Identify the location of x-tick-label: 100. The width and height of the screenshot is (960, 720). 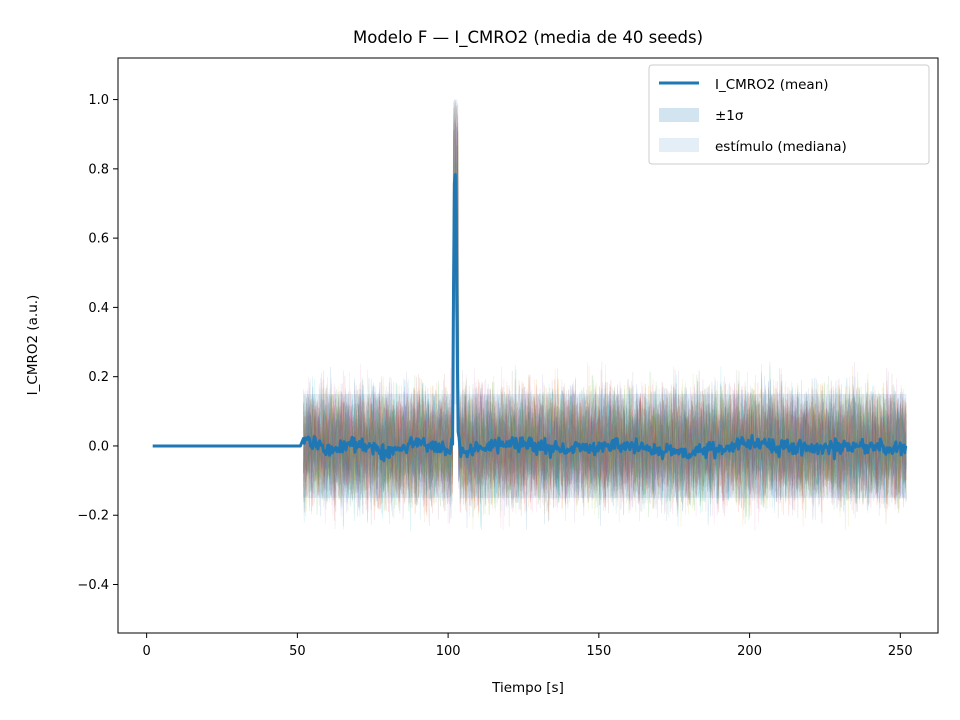
(448, 651).